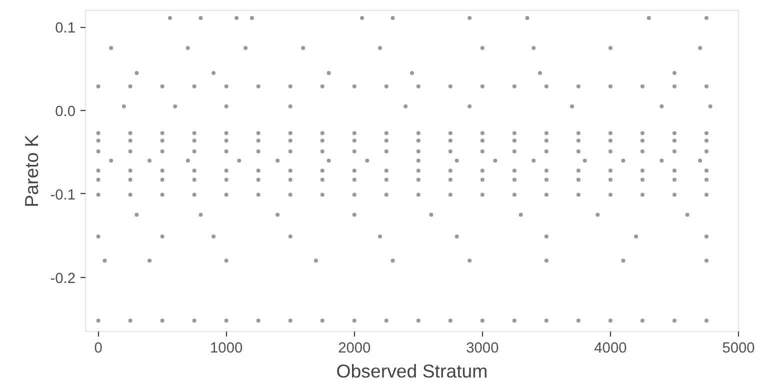  I want to click on x-tick-label: 5000, so click(738, 348).